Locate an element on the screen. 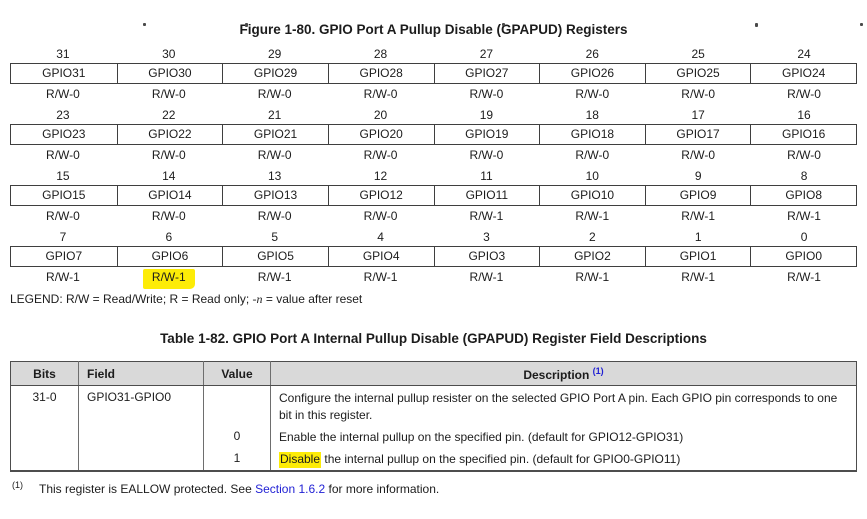 The height and width of the screenshot is (519, 867). section-link: Section 1.6.2 is located at coordinates (290, 489).